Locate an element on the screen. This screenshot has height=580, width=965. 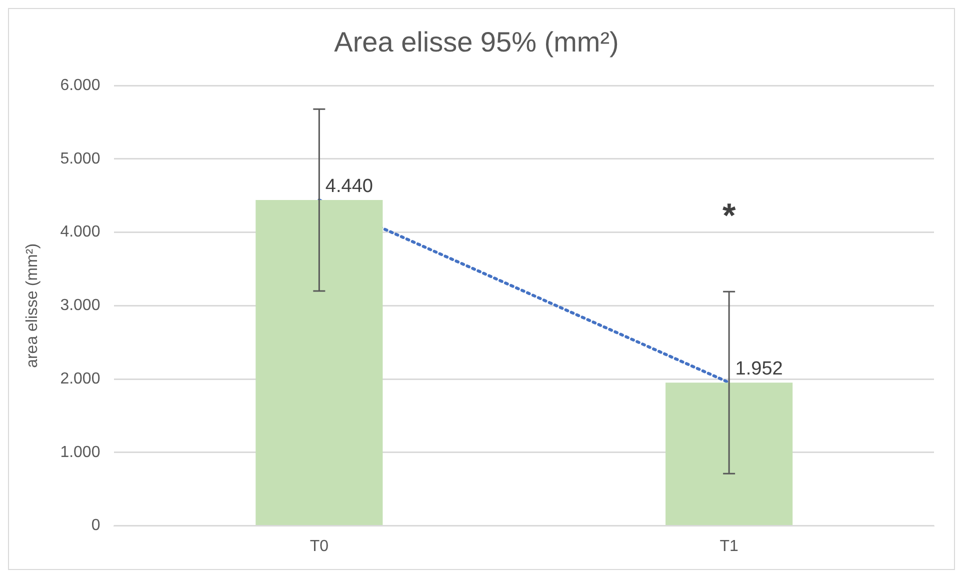
y-tick-label: 4.000 is located at coordinates (80, 232).